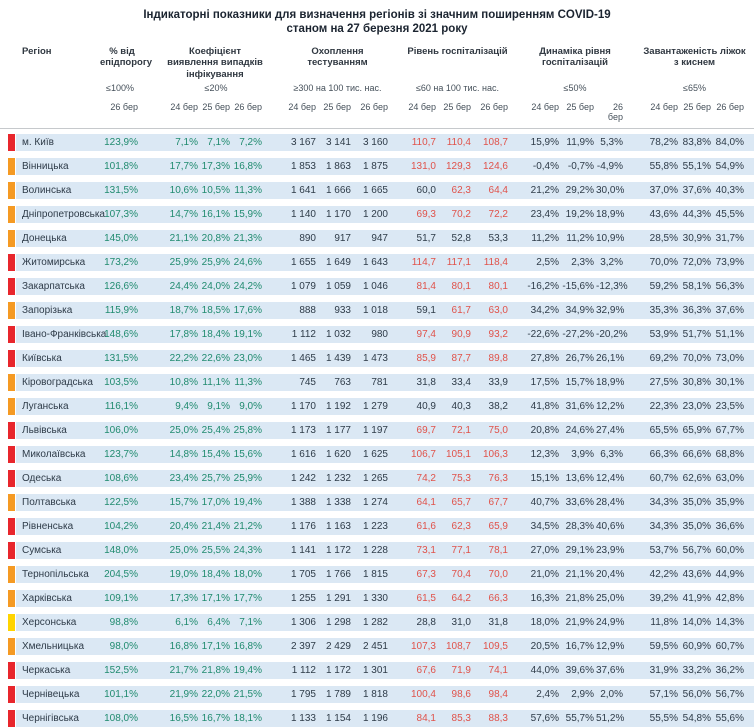  Describe the element at coordinates (248, 106) in the screenshot. I see `date-label: 26 бер` at that location.